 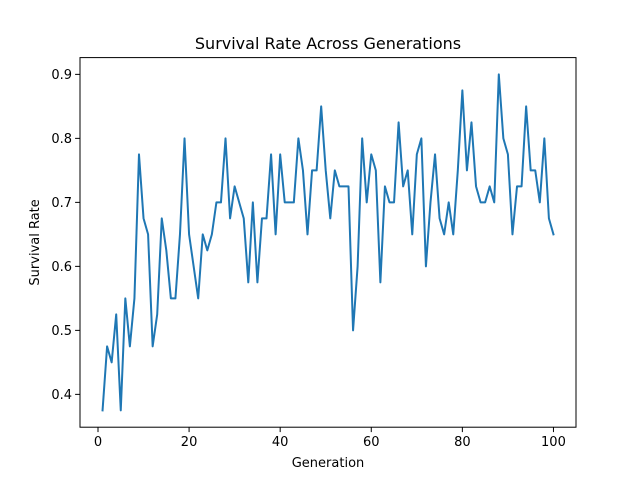 I want to click on y-axis-label: Survival Rate, so click(x=35, y=242).